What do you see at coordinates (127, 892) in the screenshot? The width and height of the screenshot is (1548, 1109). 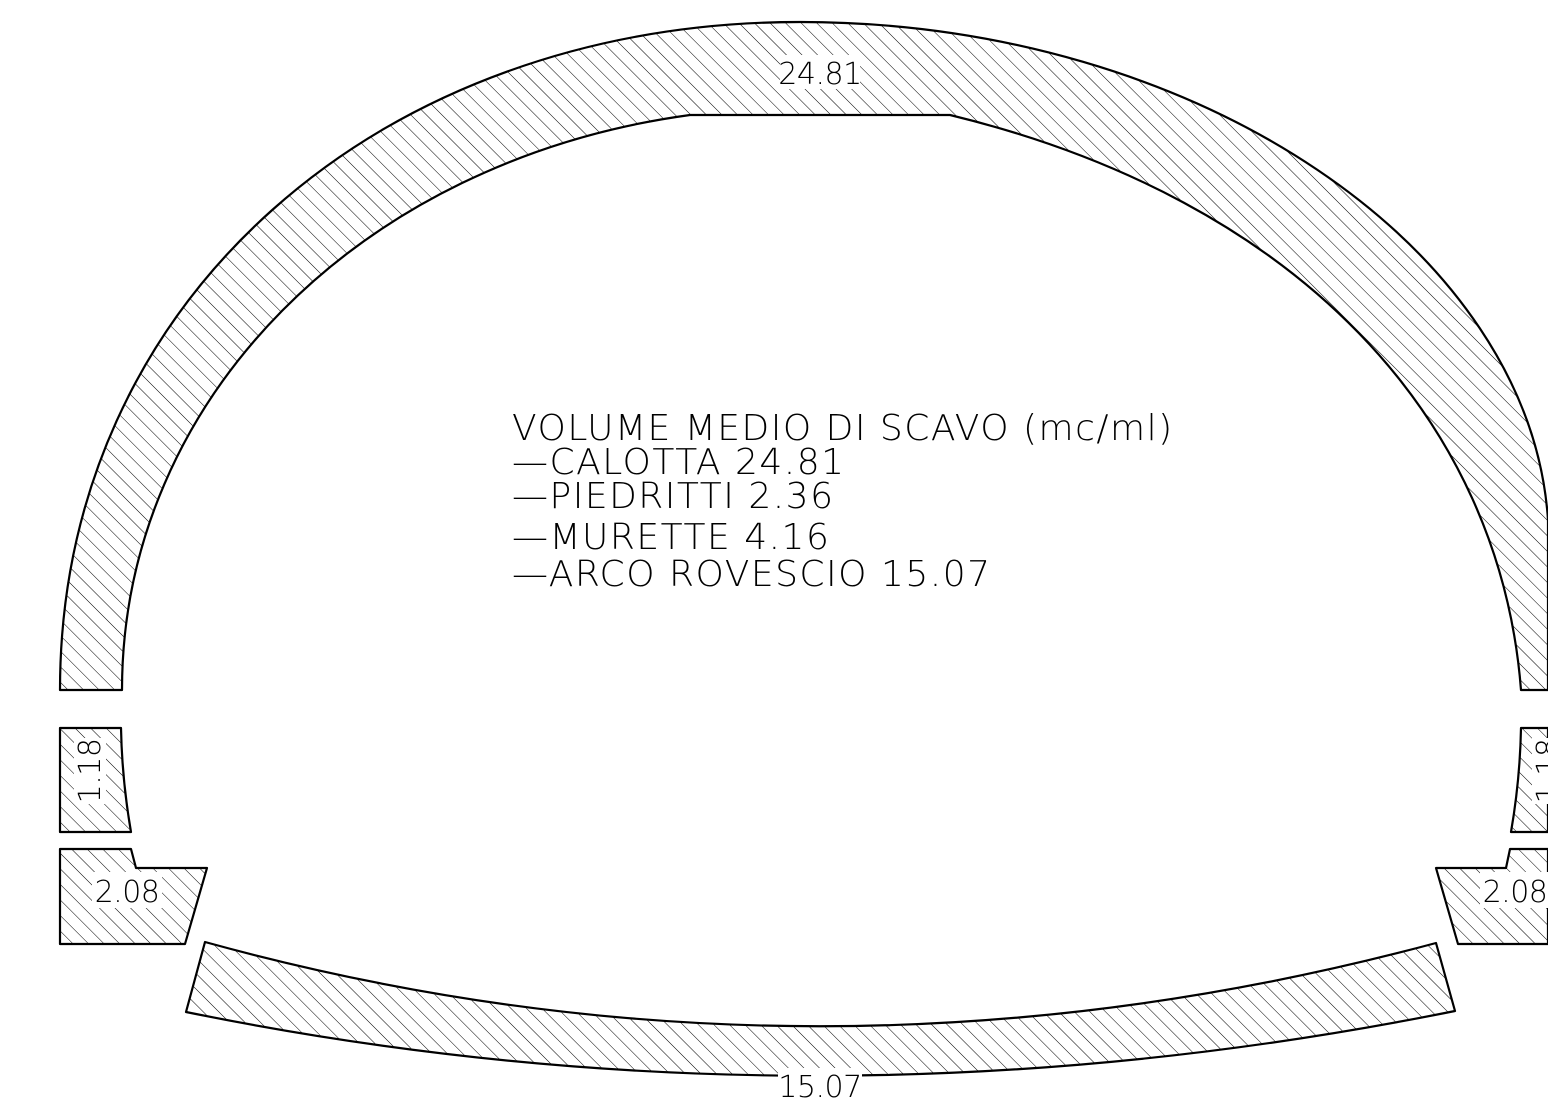 I see `murette-left-value-label: 2.08` at bounding box center [127, 892].